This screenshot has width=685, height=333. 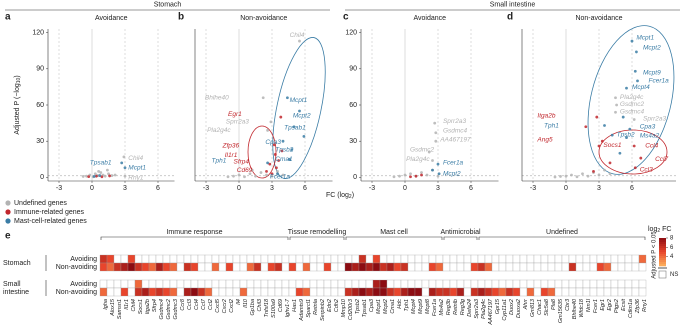 I want to click on gene-label: Ccl3, so click(x=646, y=170).